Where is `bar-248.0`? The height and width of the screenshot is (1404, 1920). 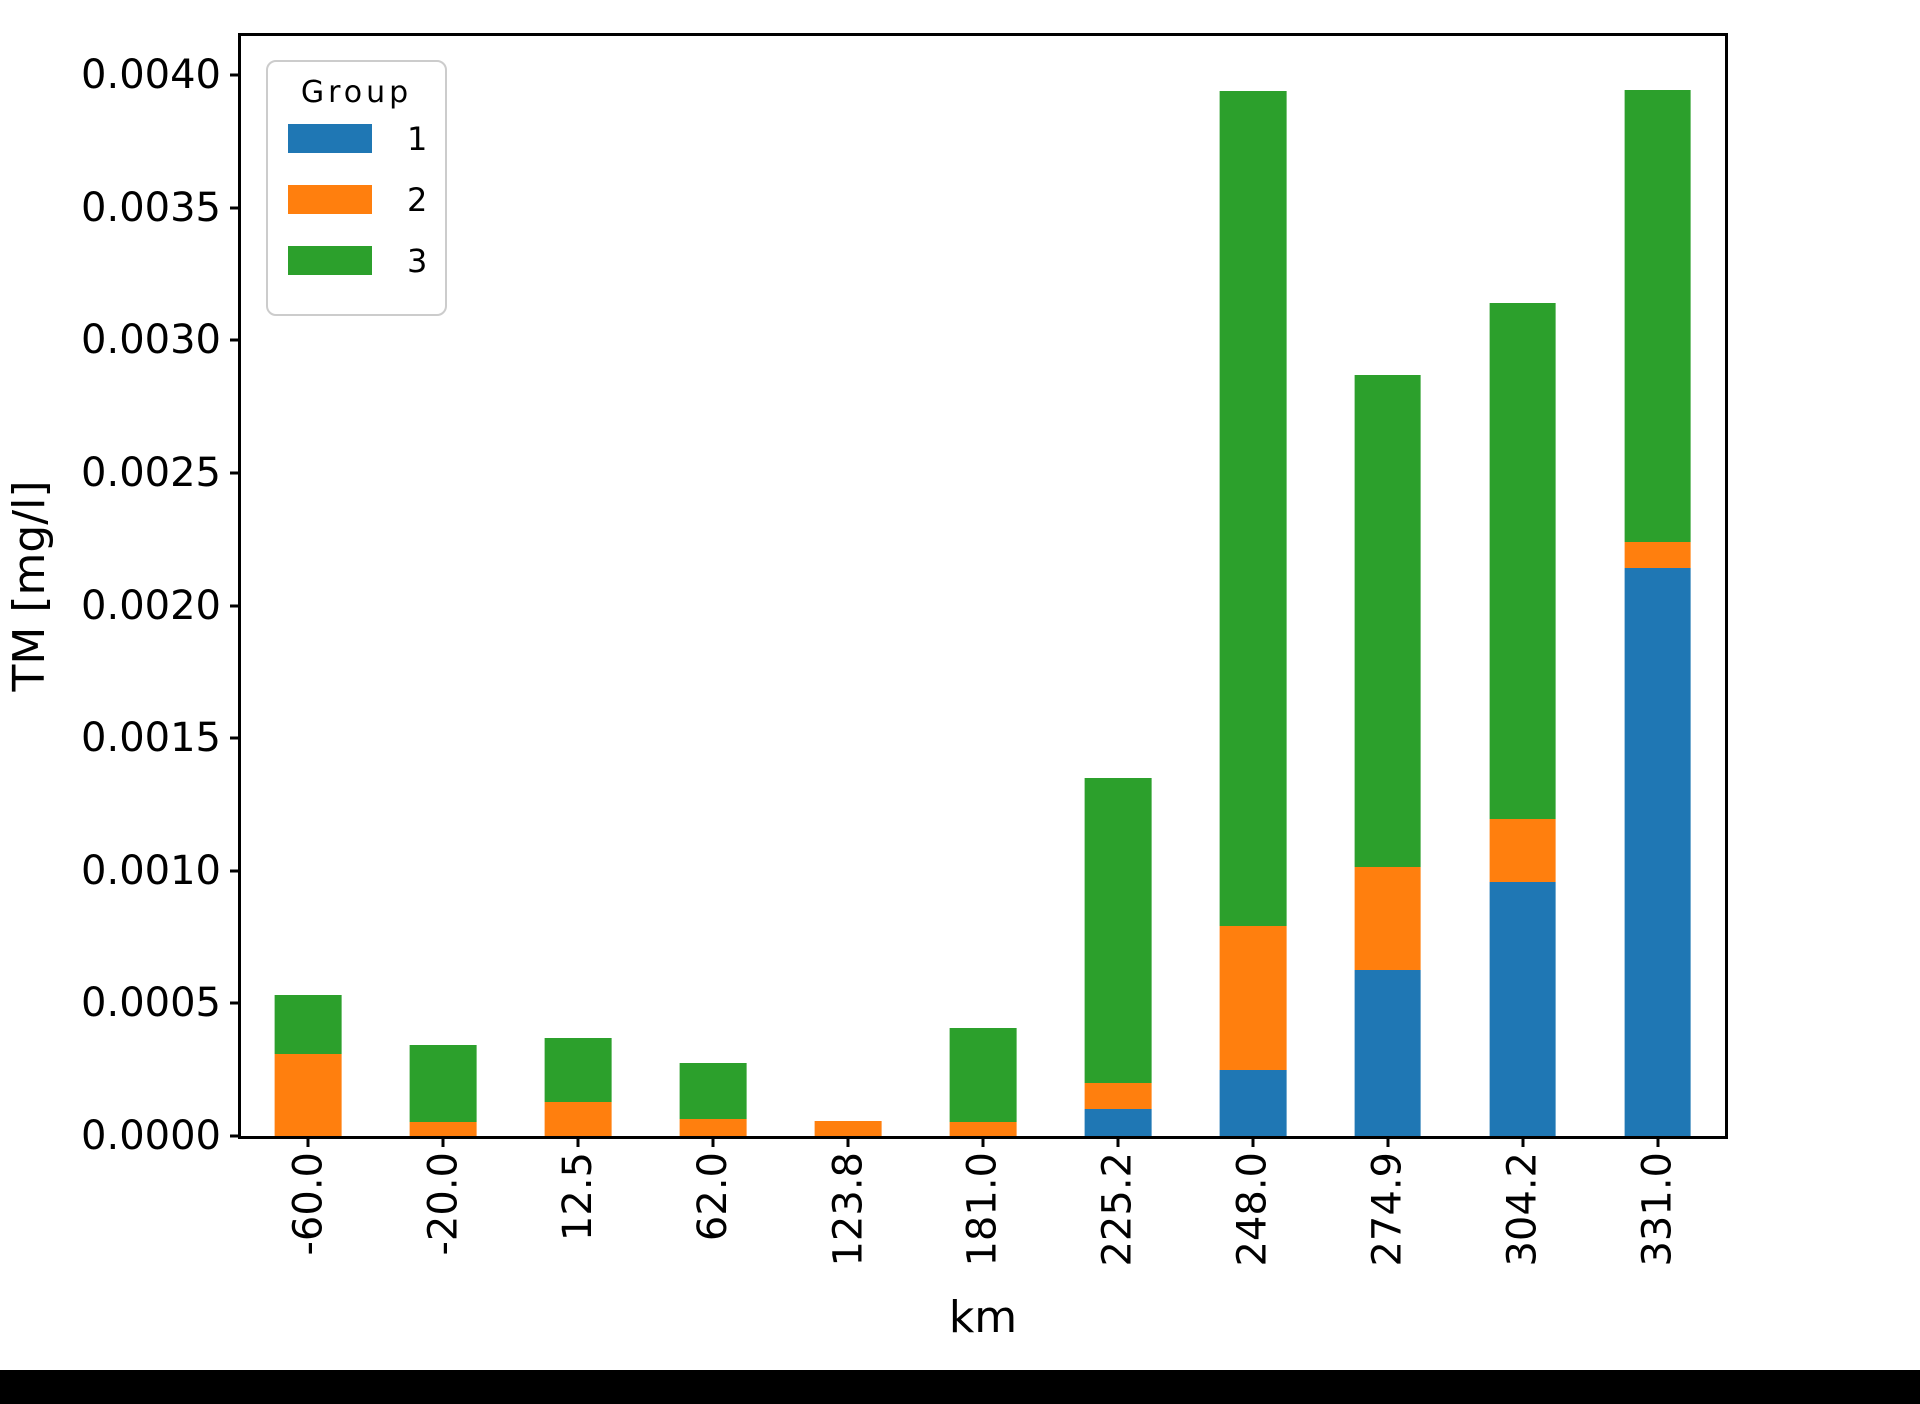
bar-248.0 is located at coordinates (1253, 586).